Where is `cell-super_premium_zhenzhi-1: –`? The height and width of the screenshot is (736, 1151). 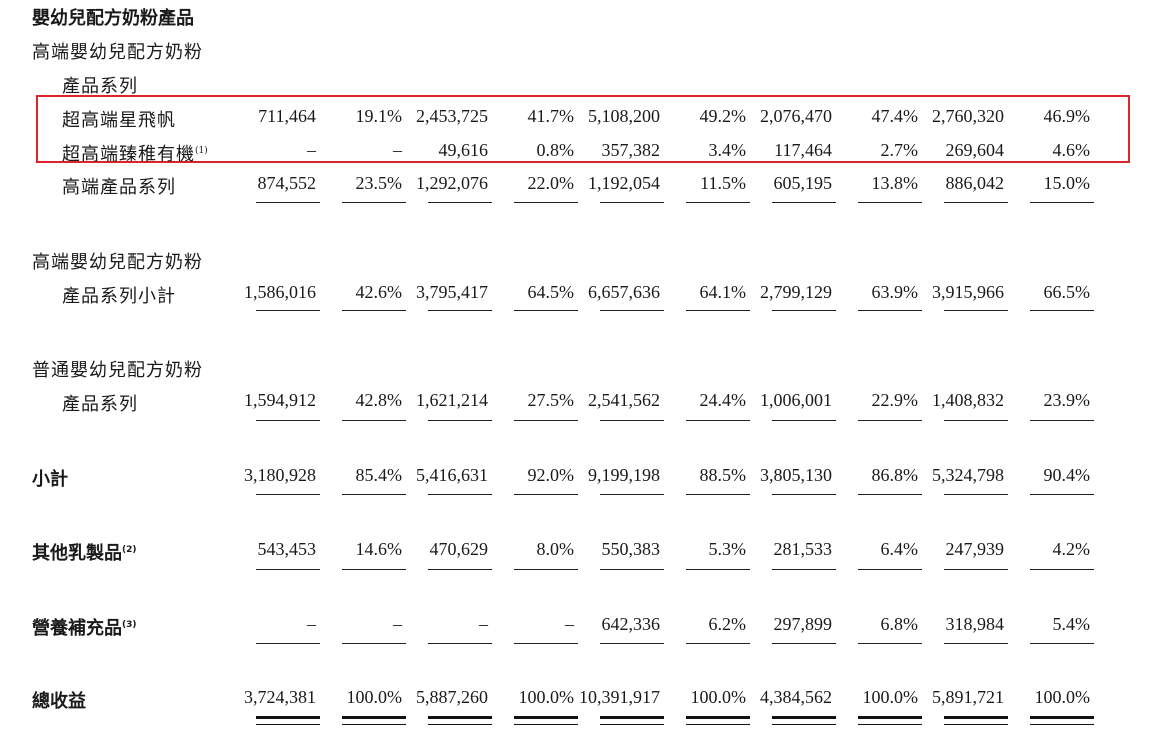 cell-super_premium_zhenzhi-1: – is located at coordinates (397, 150).